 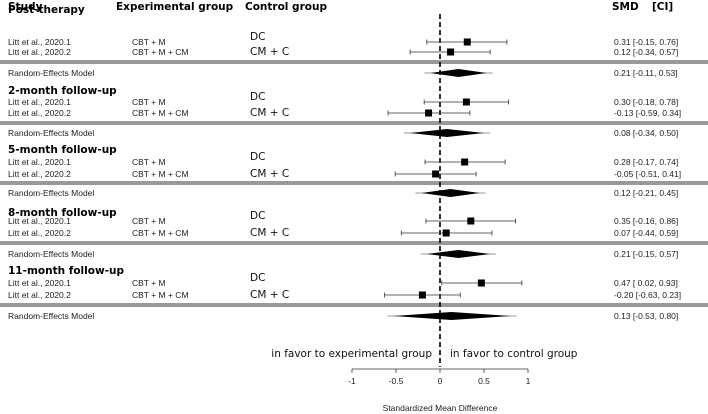 I want to click on header-study: Study, so click(x=25, y=7).